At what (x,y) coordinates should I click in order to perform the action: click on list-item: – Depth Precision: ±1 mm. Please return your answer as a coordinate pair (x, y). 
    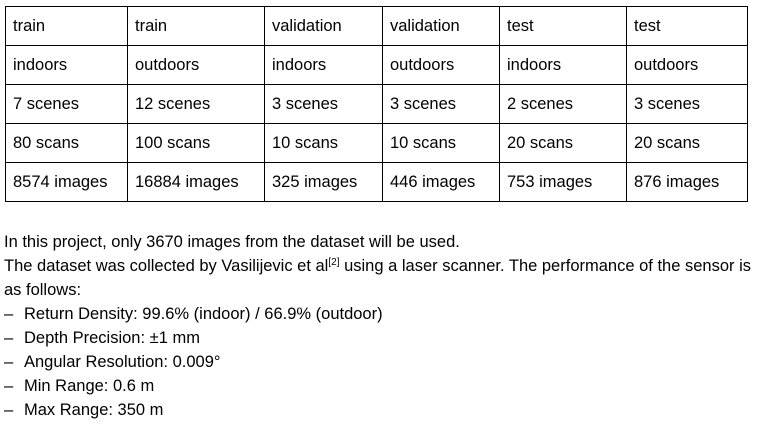
    Looking at the image, I should click on (380, 338).